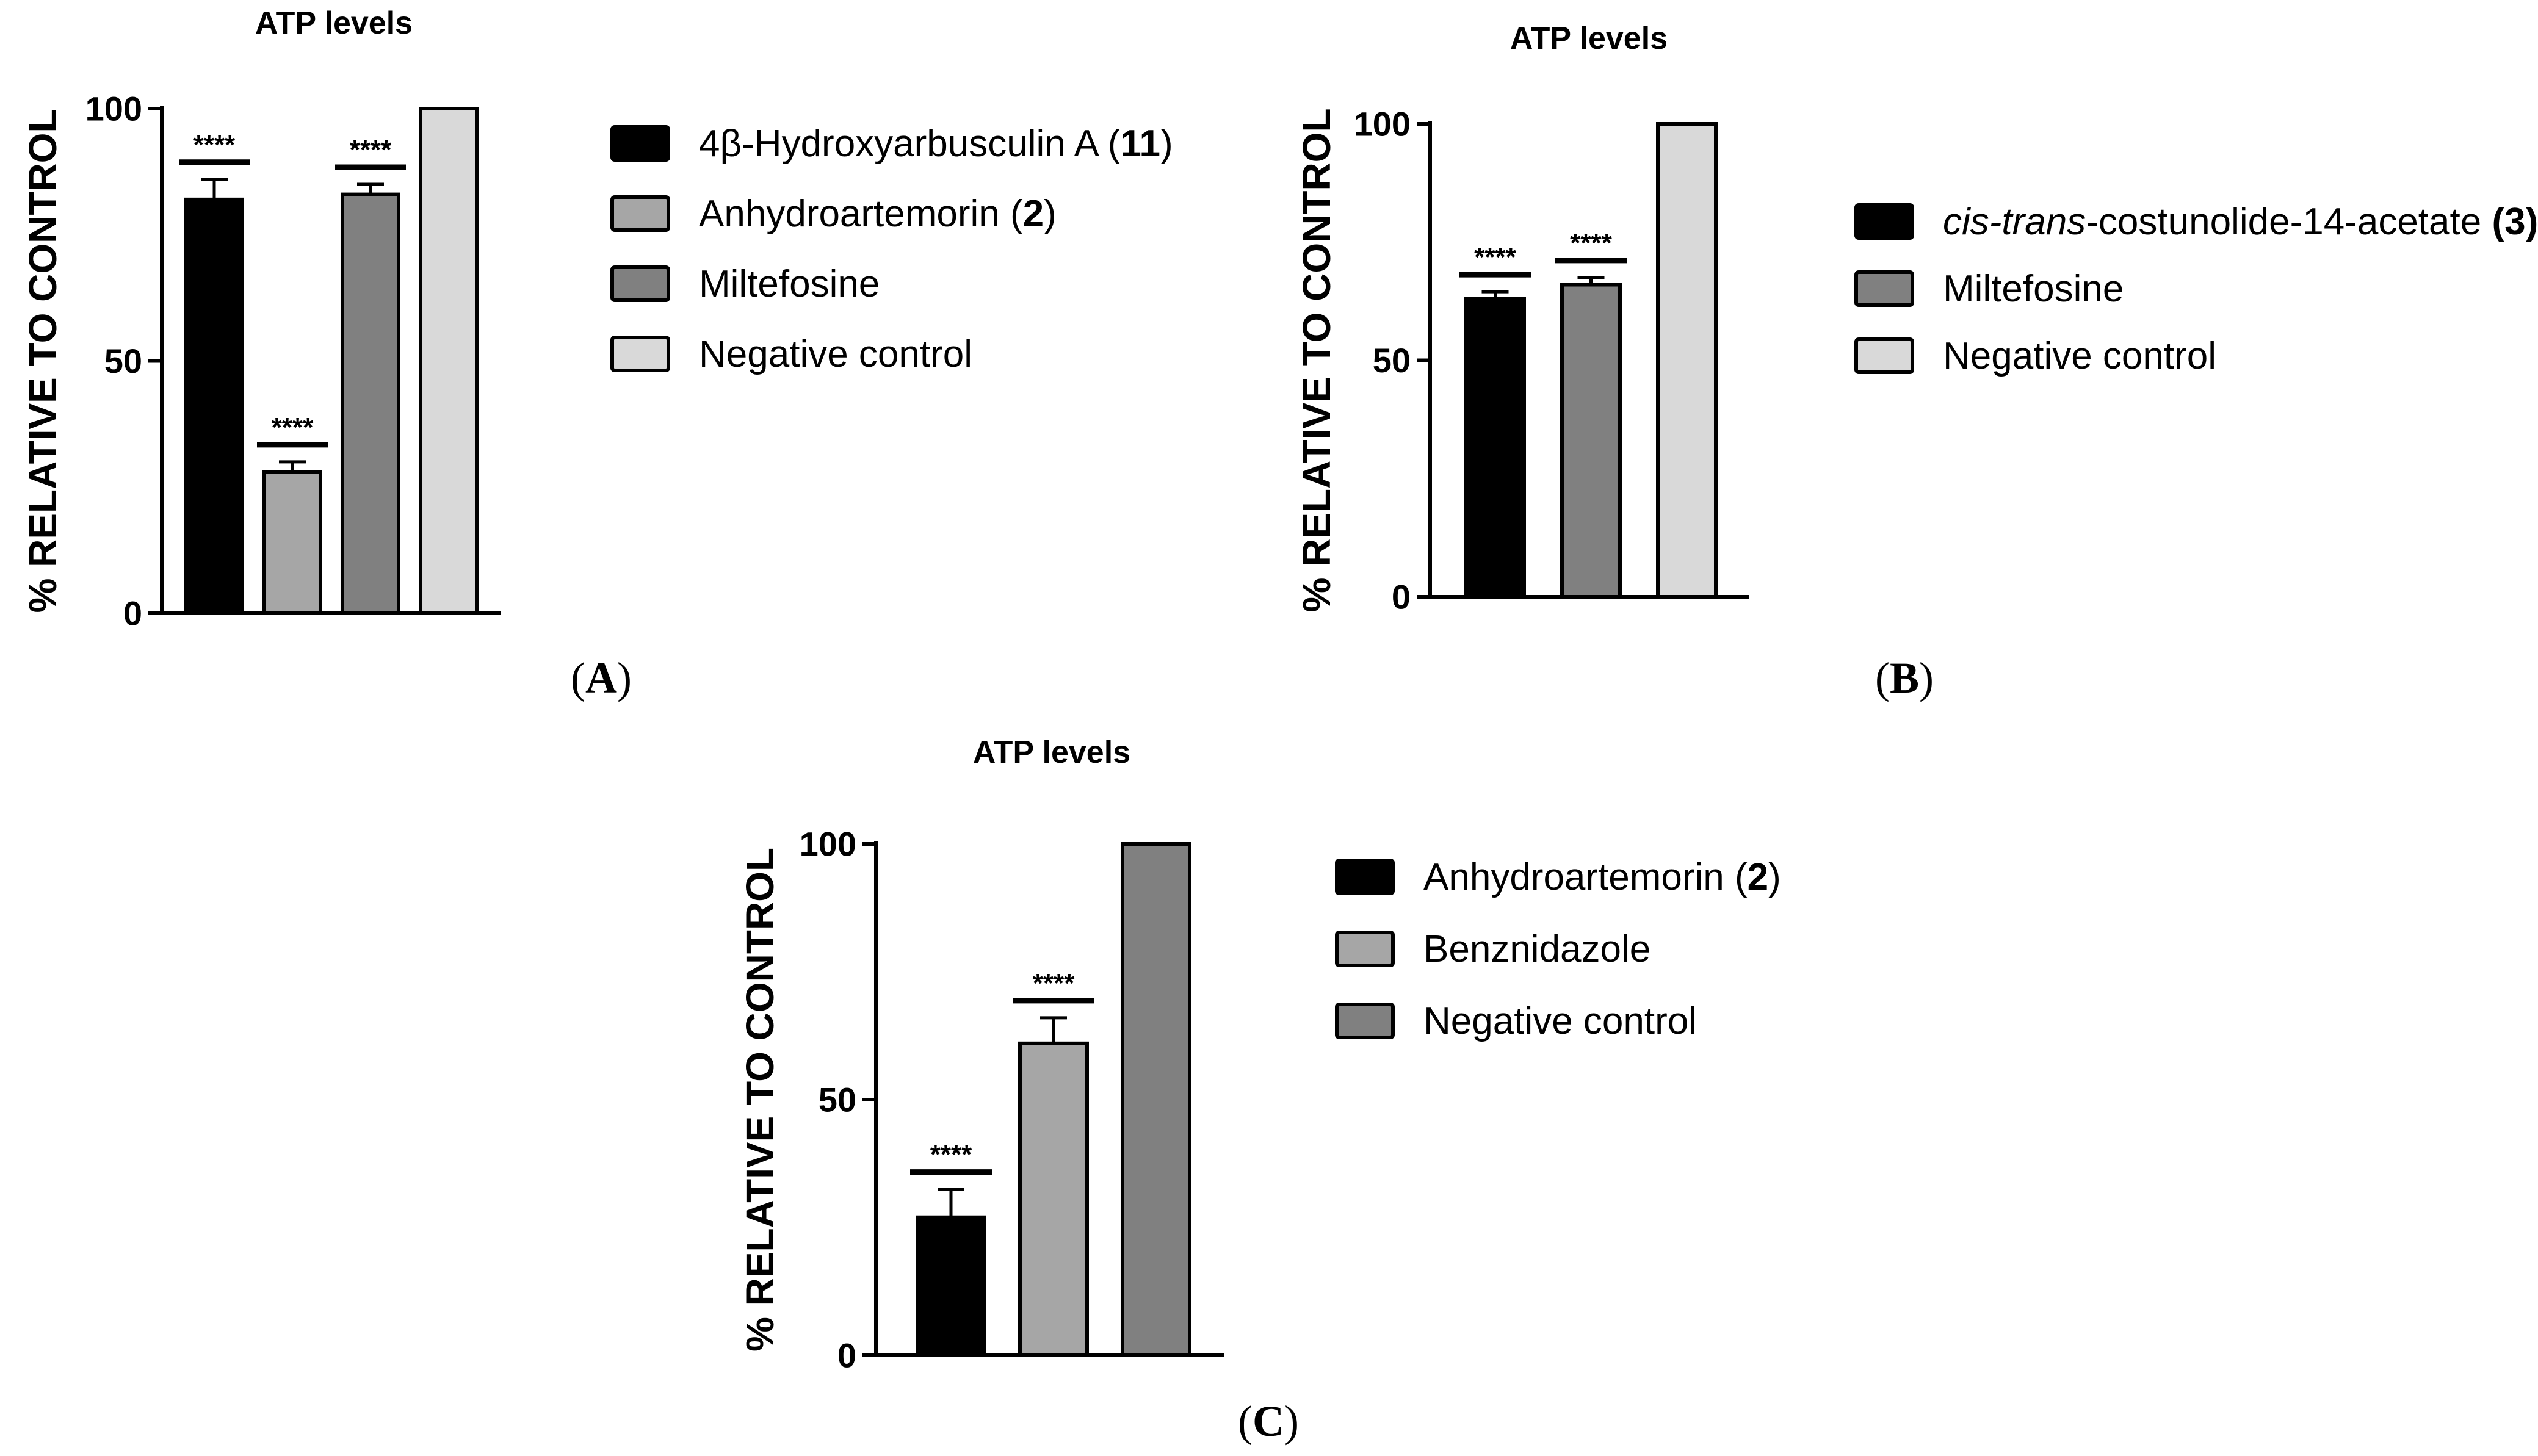 The image size is (2538, 1456). Describe the element at coordinates (910, 144) in the screenshot. I see `legend-label-text: 4β-Hydroxyarbusculin A (` at that location.